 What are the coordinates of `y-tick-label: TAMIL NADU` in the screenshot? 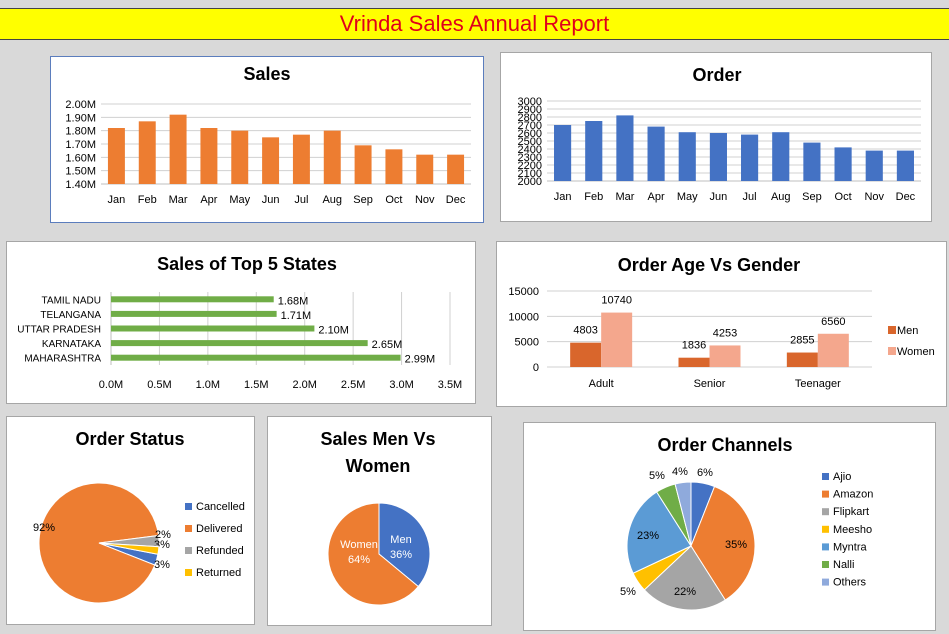 It's located at (71, 300).